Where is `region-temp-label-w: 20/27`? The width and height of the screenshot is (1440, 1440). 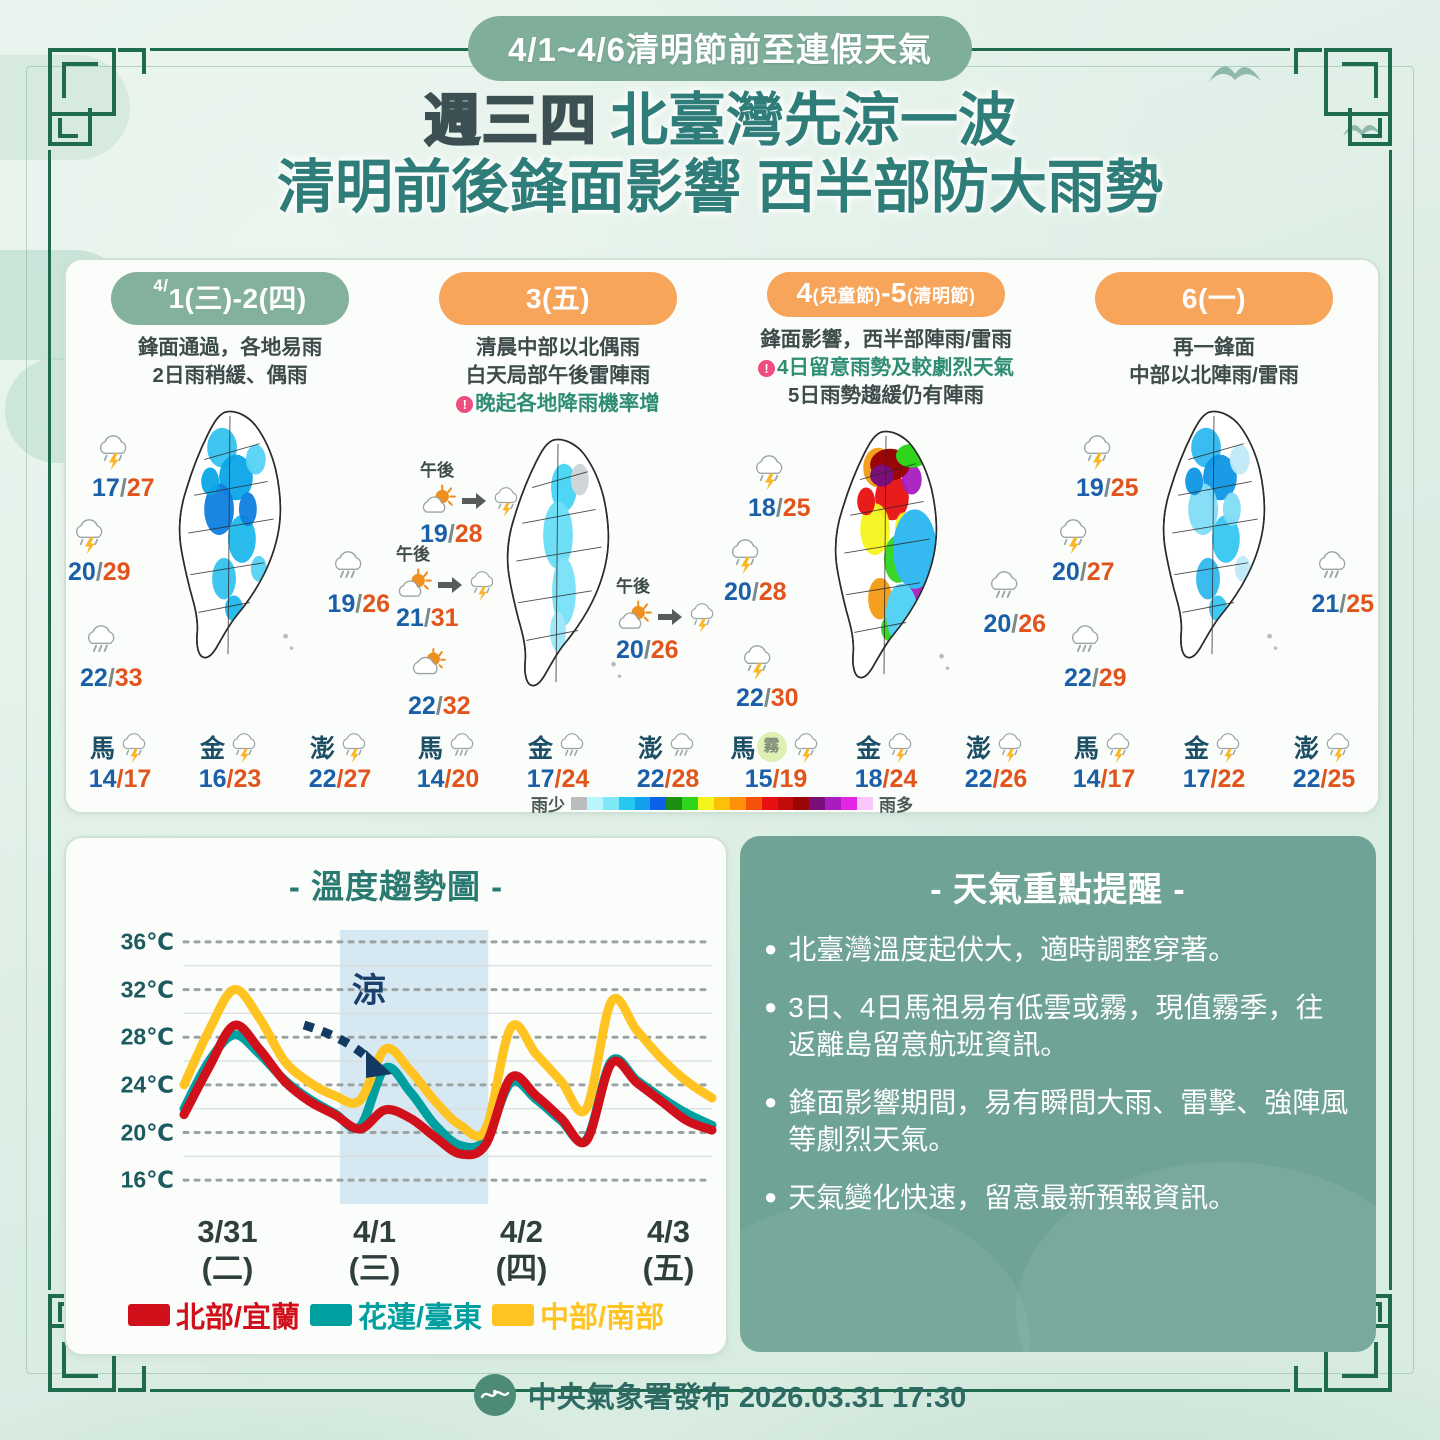 region-temp-label-w: 20/27 is located at coordinates (1083, 549).